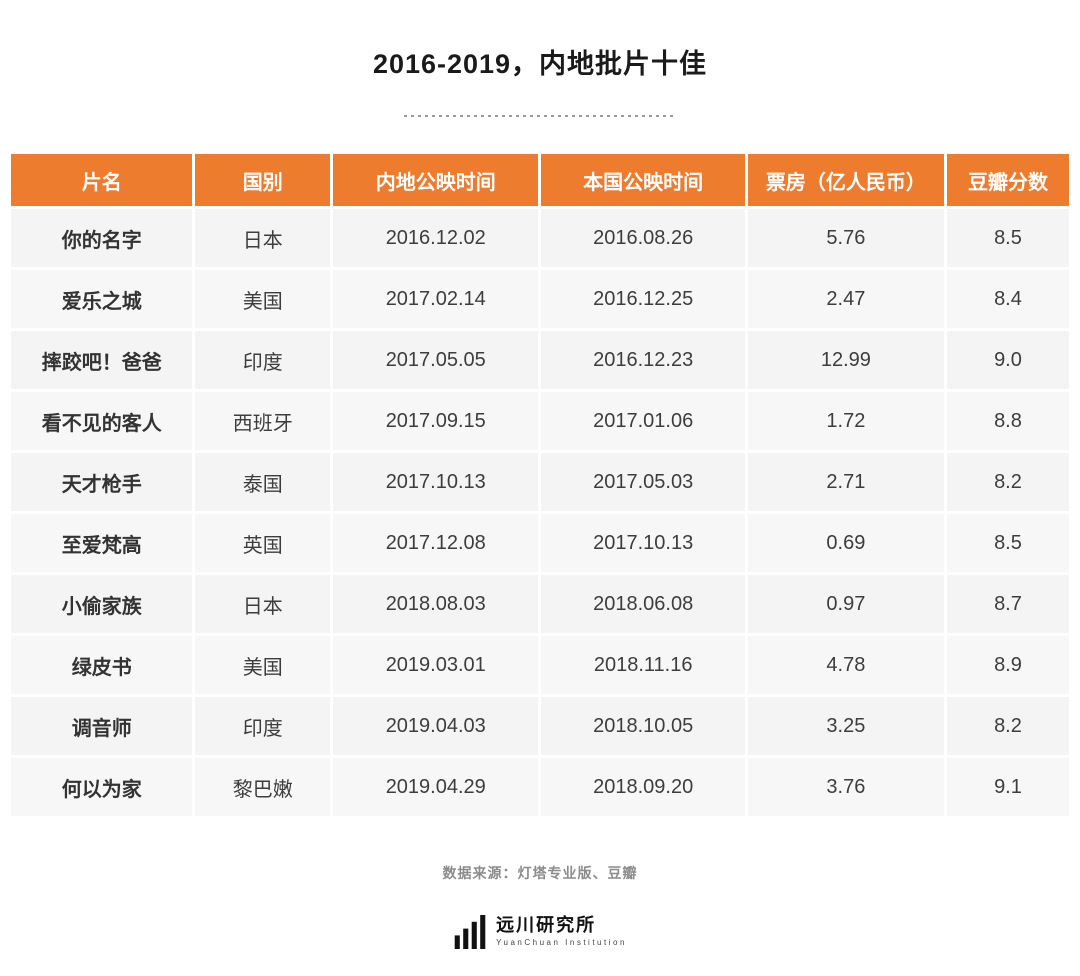  I want to click on table-cell: 黎巴嫩, so click(263, 787).